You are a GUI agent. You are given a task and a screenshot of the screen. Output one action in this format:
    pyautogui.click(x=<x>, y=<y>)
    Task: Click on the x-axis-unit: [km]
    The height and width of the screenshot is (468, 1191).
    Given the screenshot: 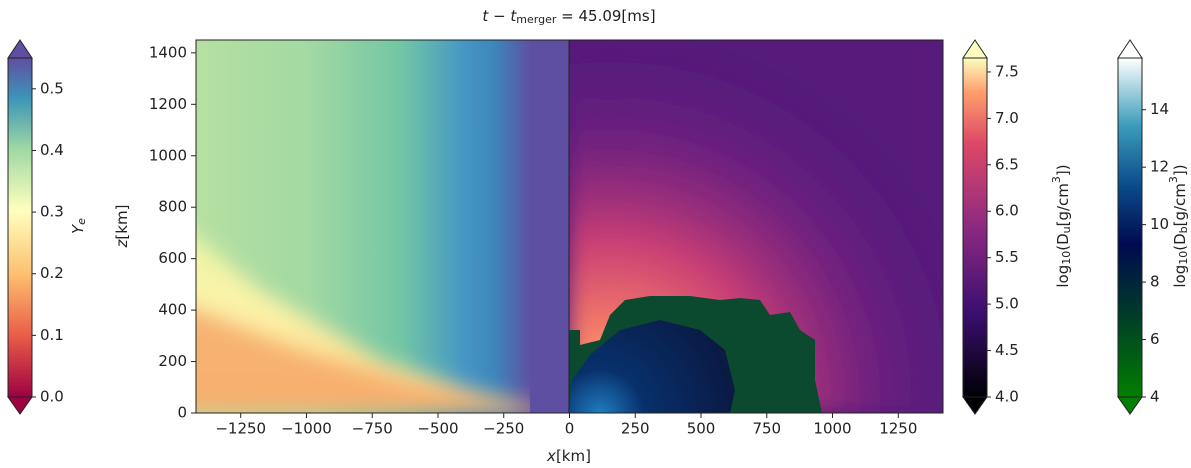 What is the action you would take?
    pyautogui.click(x=573, y=456)
    